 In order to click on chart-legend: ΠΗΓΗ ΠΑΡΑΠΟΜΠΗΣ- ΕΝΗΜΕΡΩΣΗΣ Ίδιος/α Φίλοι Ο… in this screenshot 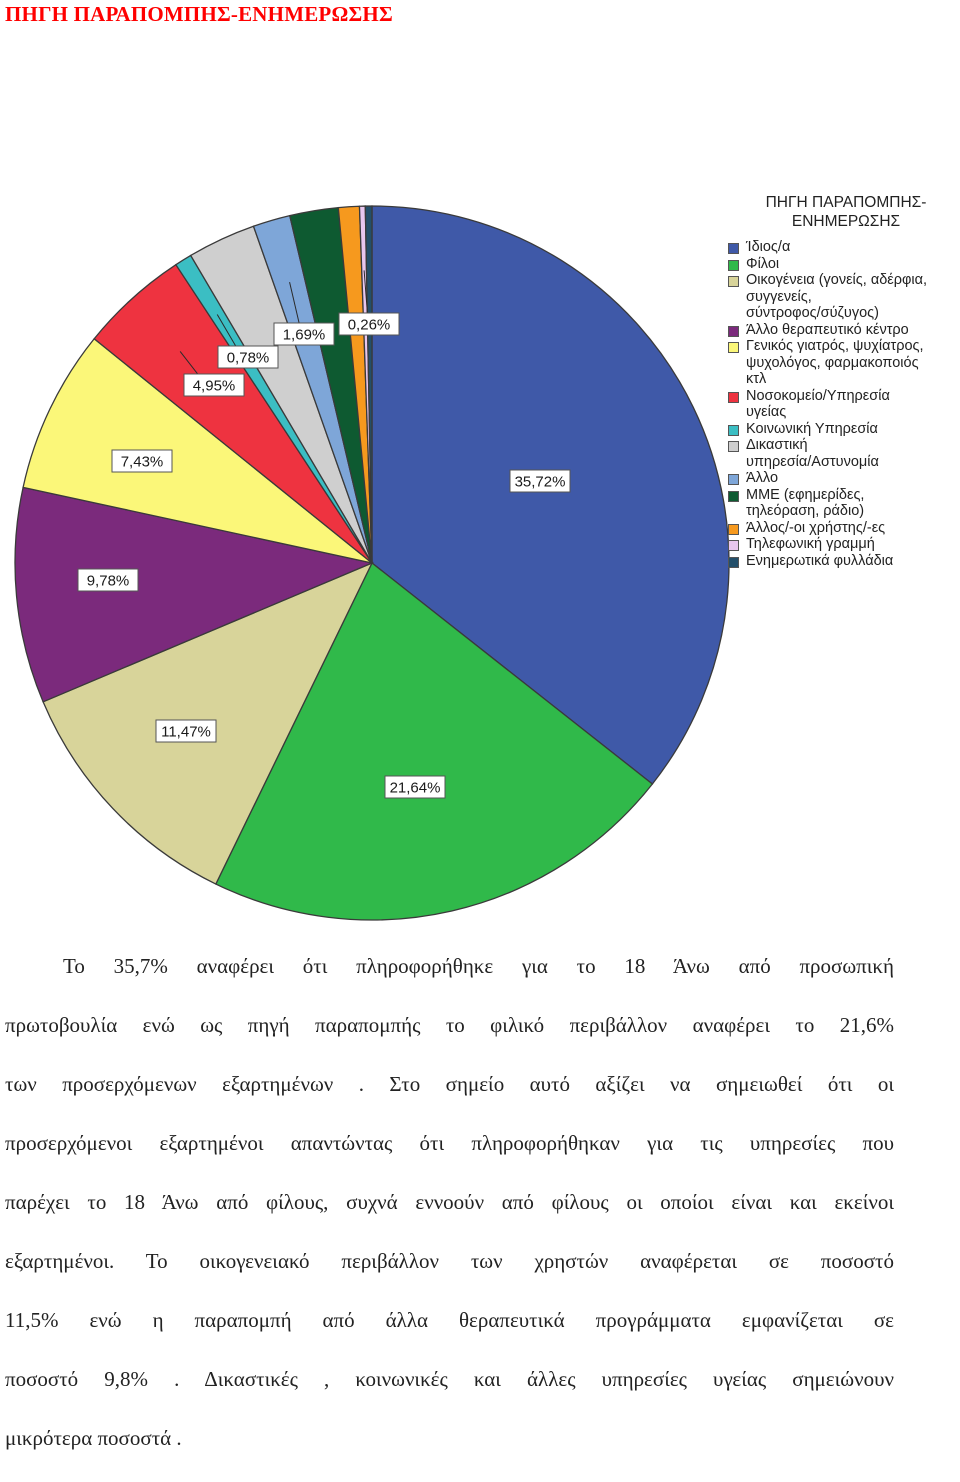, I will do `click(843, 381)`.